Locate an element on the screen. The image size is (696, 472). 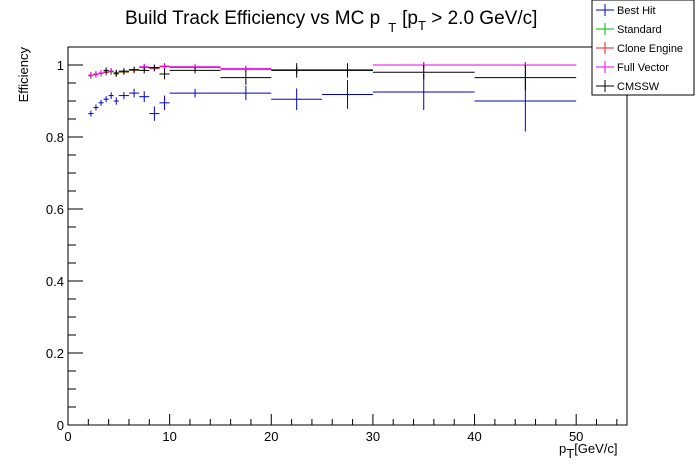
legend-label: CMSSW is located at coordinates (638, 87).